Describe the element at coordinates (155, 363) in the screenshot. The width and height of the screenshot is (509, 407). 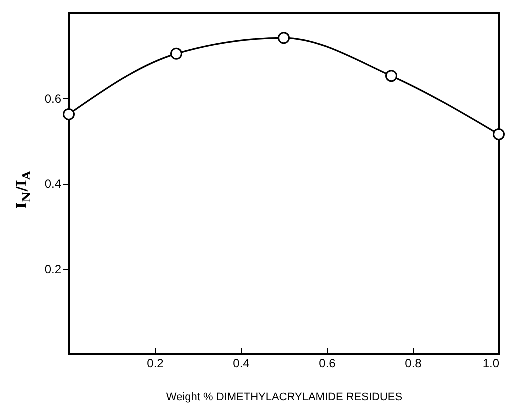
I see `x-tick-label: 0.2` at that location.